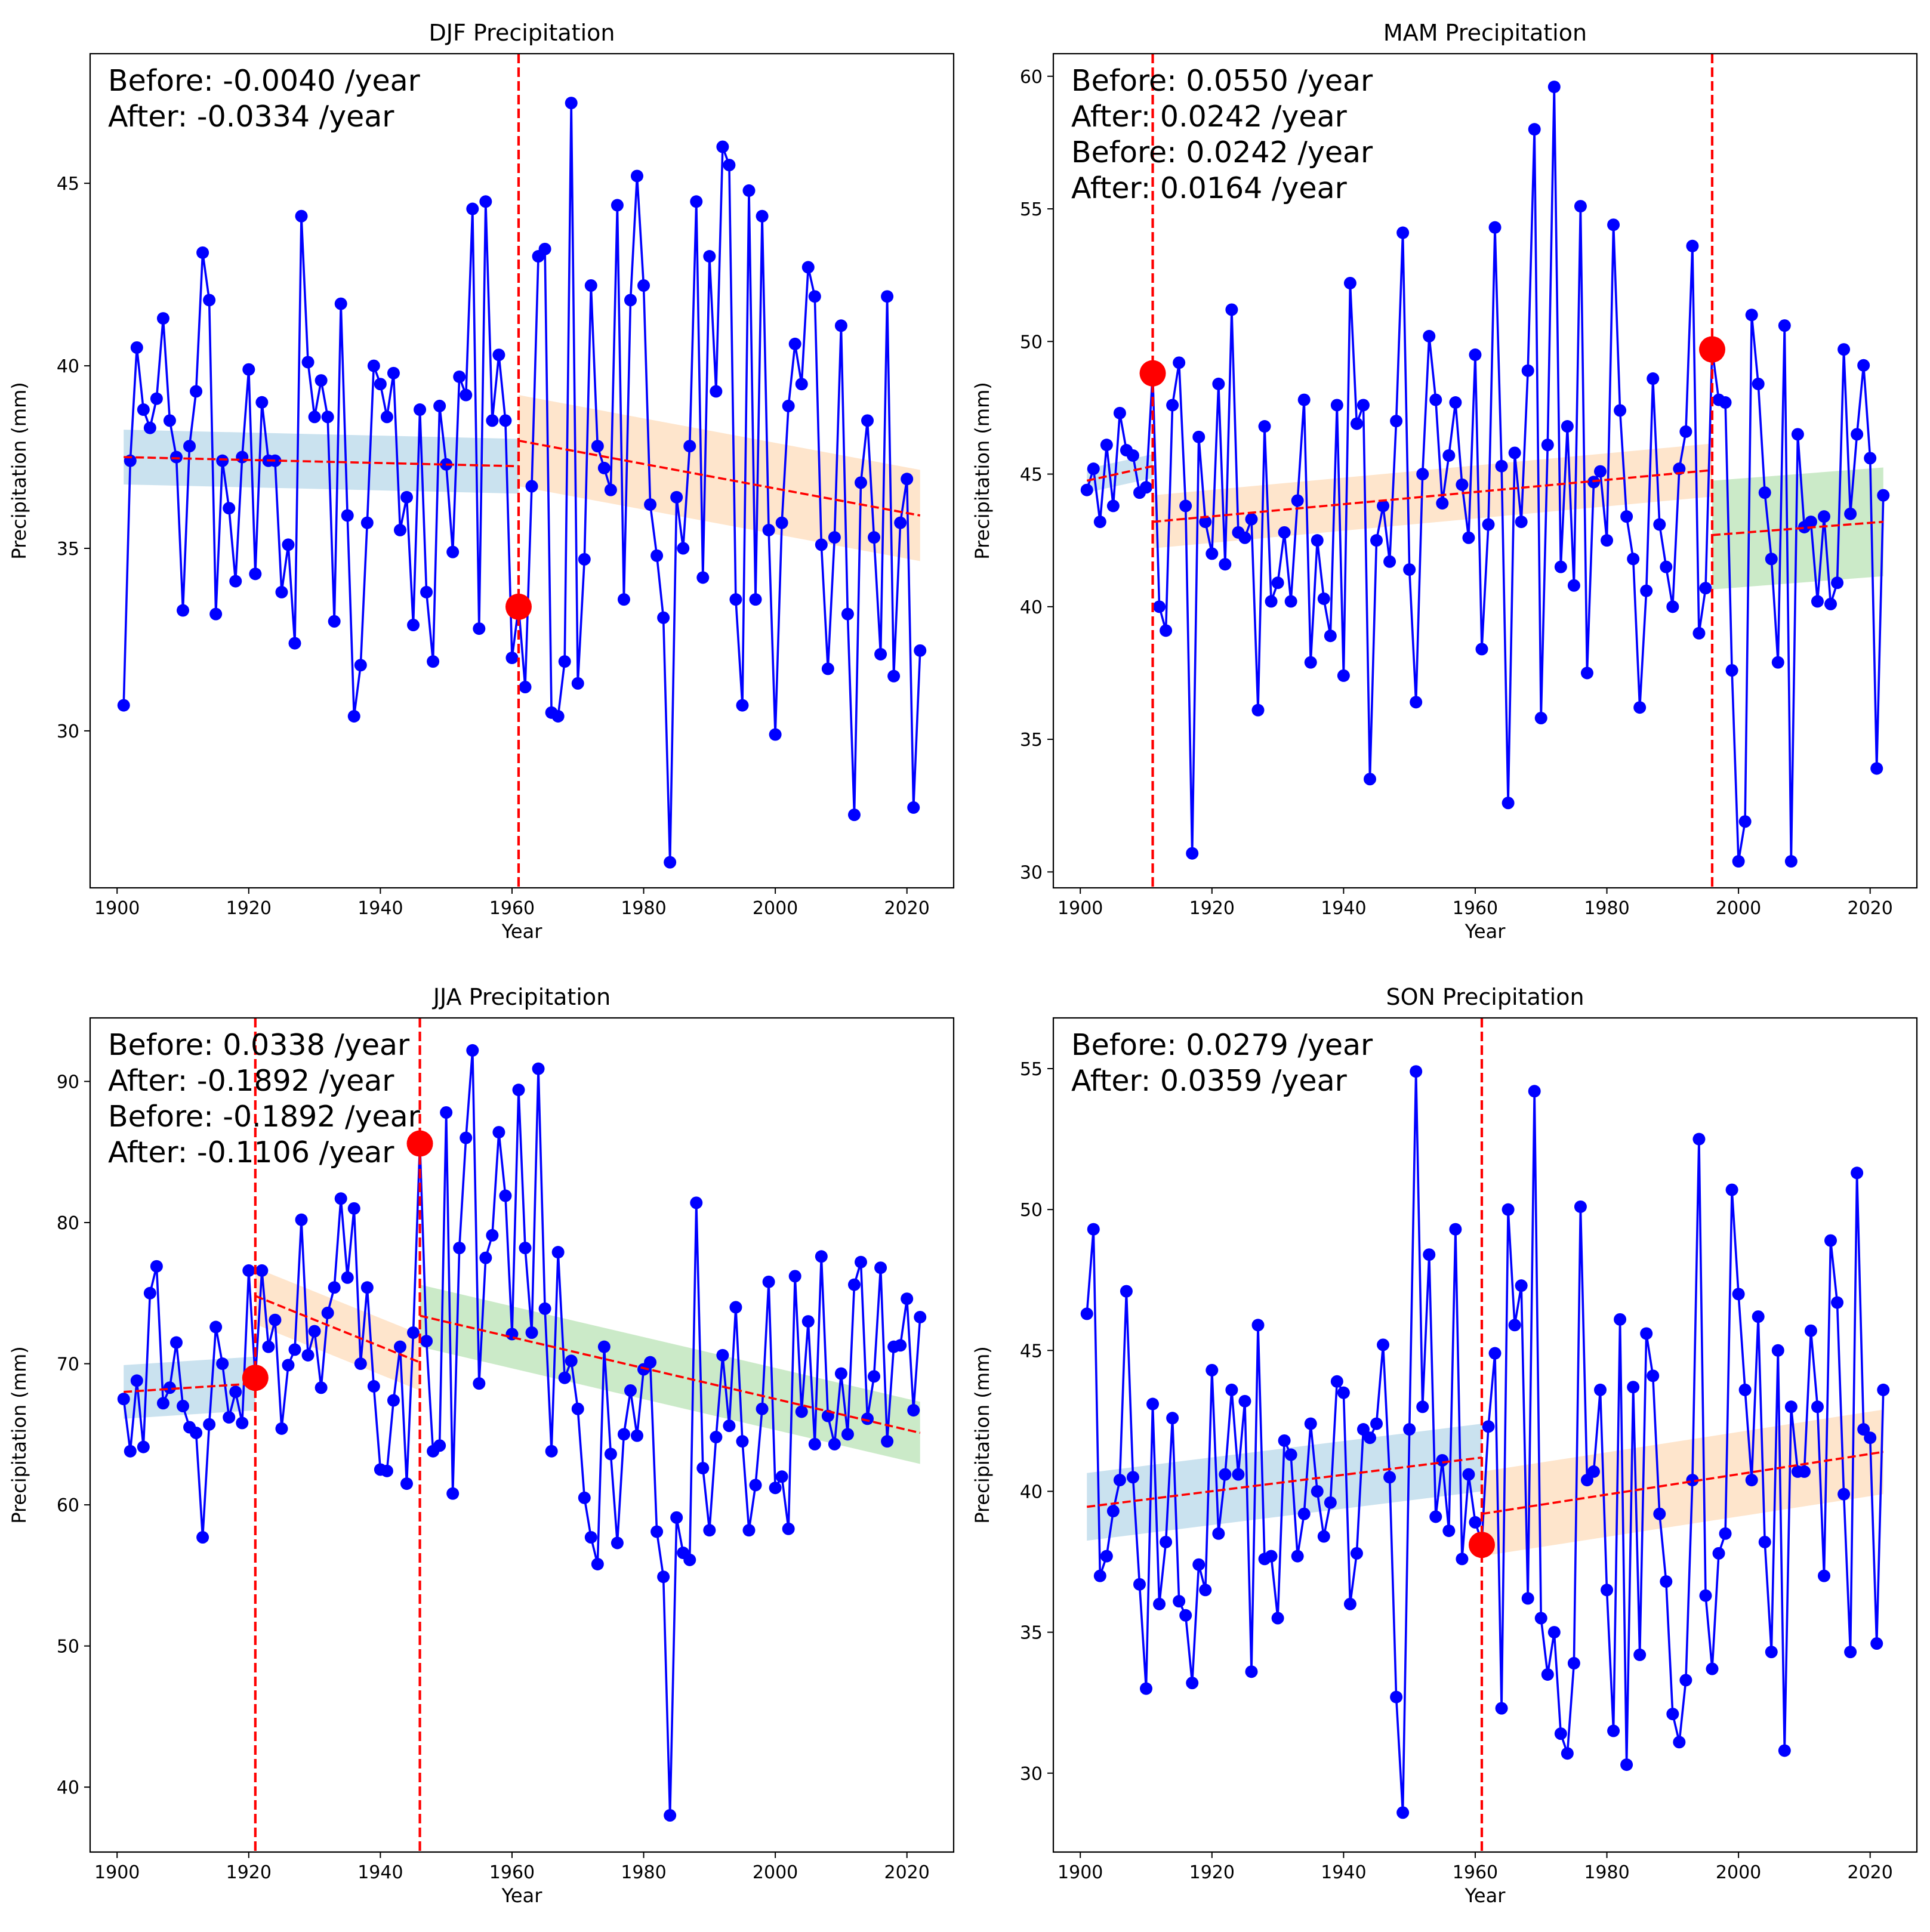  Describe the element at coordinates (1080, 1872) in the screenshot. I see `x-tick-label: 1900` at that location.